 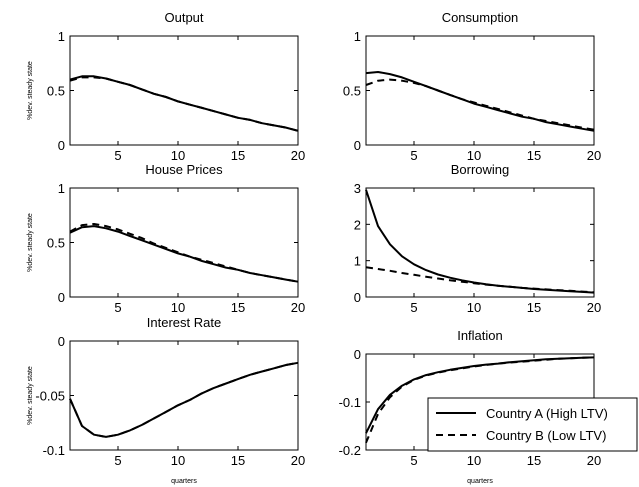 I want to click on legend-box, so click(x=532, y=424).